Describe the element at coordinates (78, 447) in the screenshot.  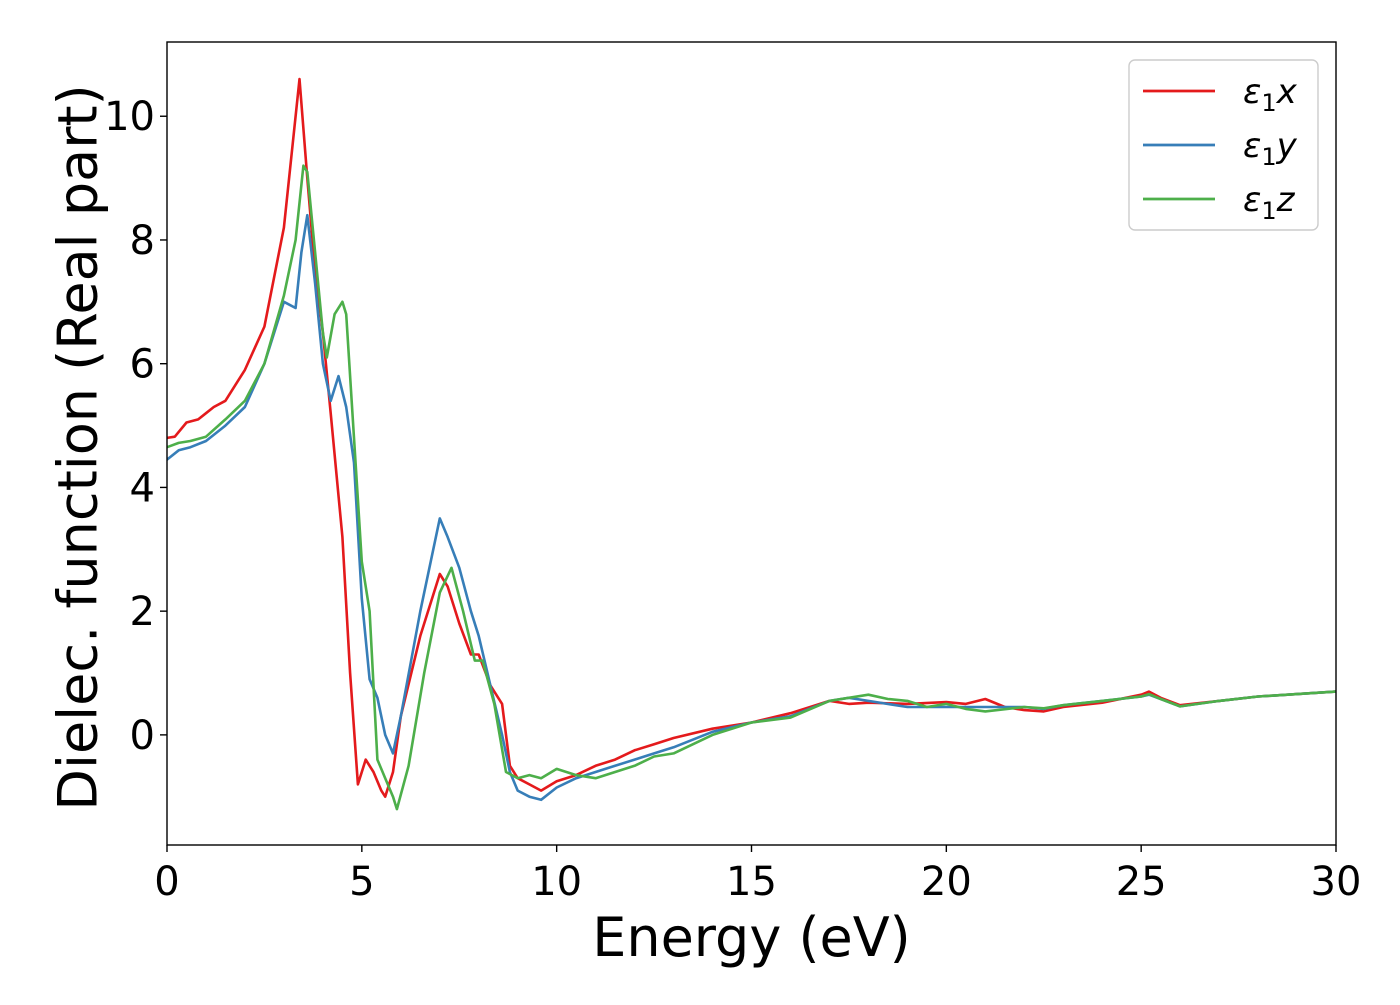
I see `y-axis-title: Dielec. function (Real part)` at that location.